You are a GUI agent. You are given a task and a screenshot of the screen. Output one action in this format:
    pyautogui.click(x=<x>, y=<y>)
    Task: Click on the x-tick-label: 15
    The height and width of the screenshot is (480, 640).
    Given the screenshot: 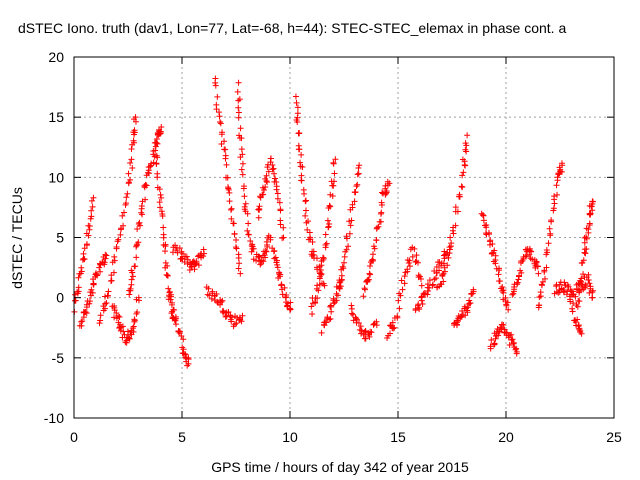 What is the action you would take?
    pyautogui.click(x=398, y=437)
    